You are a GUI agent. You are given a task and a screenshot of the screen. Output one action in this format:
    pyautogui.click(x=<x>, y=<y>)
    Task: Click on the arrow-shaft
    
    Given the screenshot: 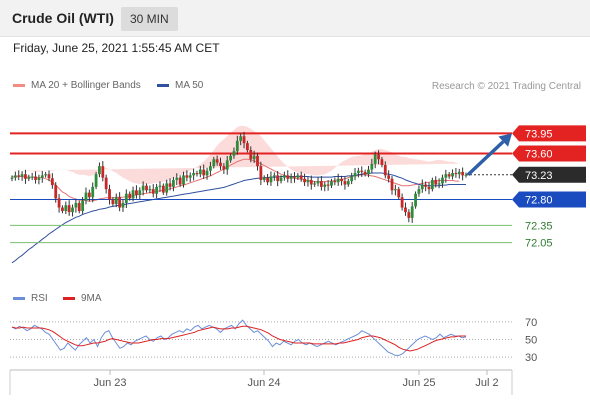 What is the action you would take?
    pyautogui.click(x=485, y=158)
    